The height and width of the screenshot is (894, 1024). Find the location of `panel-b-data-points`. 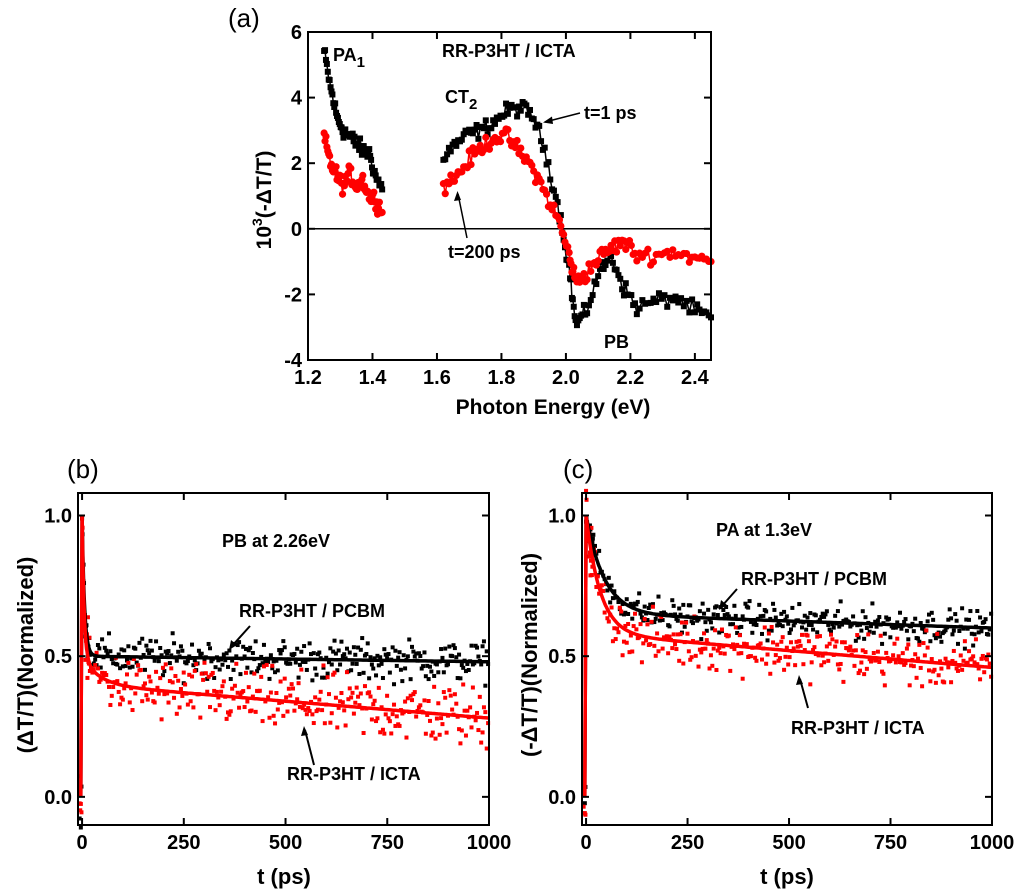

panel-b-data-points is located at coordinates (284, 673).